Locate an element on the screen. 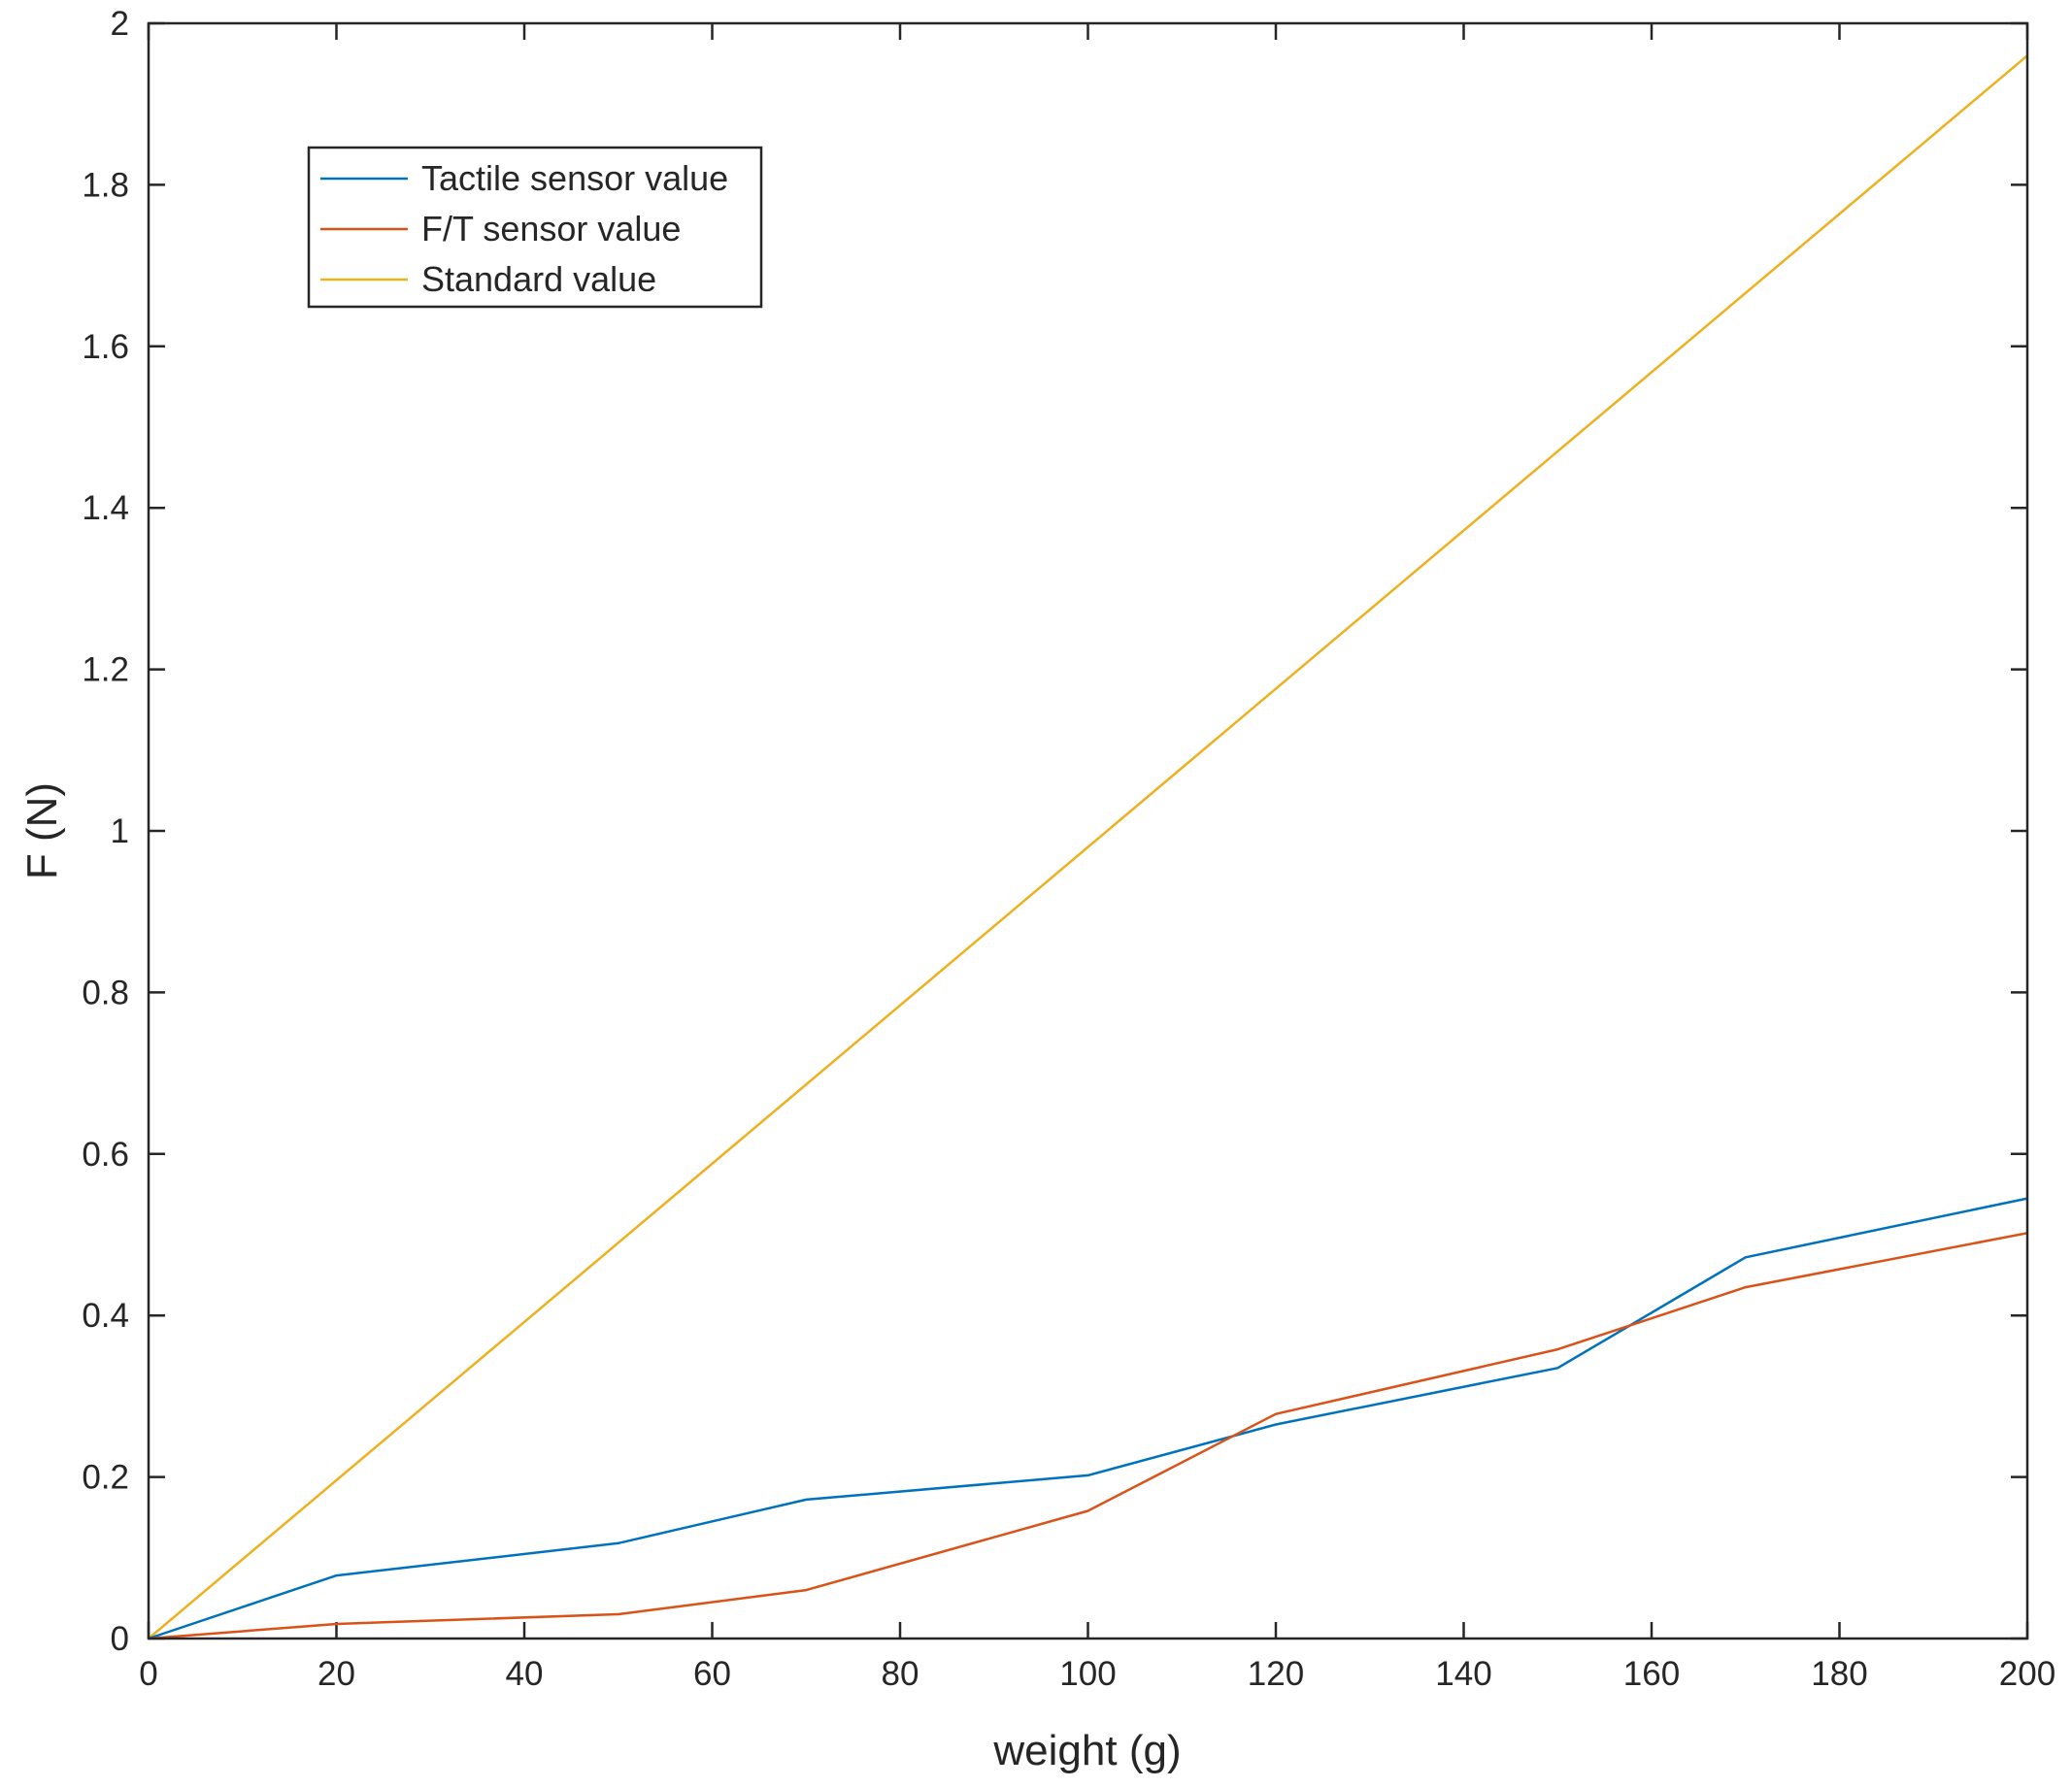 Image resolution: width=2072 pixels, height=1788 pixels. x-tick-label: 20 is located at coordinates (336, 1674).